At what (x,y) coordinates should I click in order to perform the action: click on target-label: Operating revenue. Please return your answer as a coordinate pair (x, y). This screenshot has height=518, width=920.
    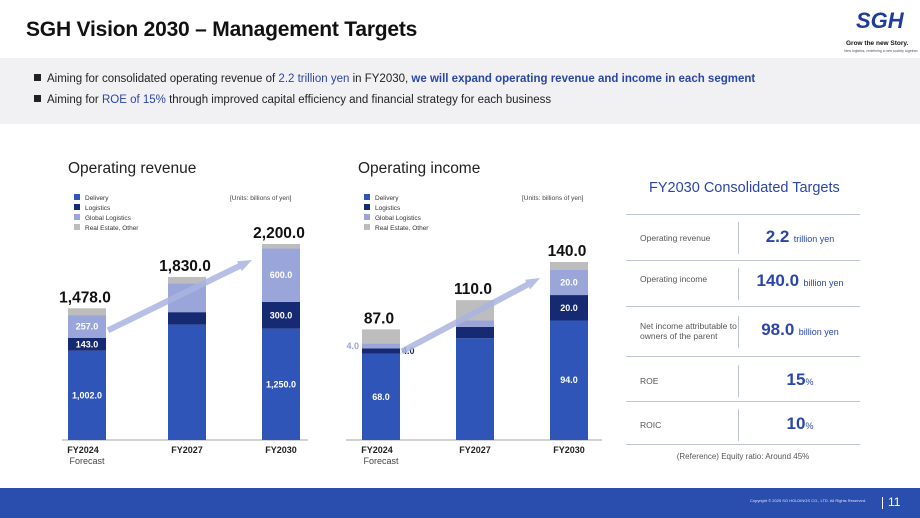
    Looking at the image, I should click on (675, 238).